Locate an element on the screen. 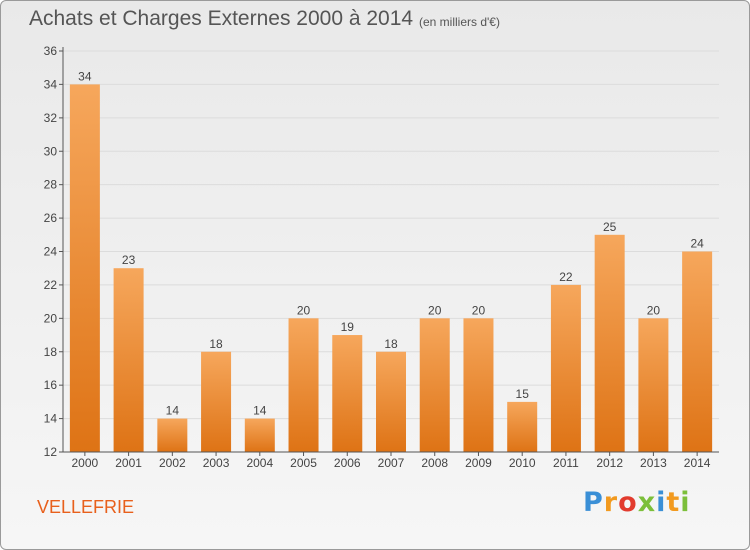 This screenshot has height=550, width=750. x-tick-label: 2006 is located at coordinates (347, 463).